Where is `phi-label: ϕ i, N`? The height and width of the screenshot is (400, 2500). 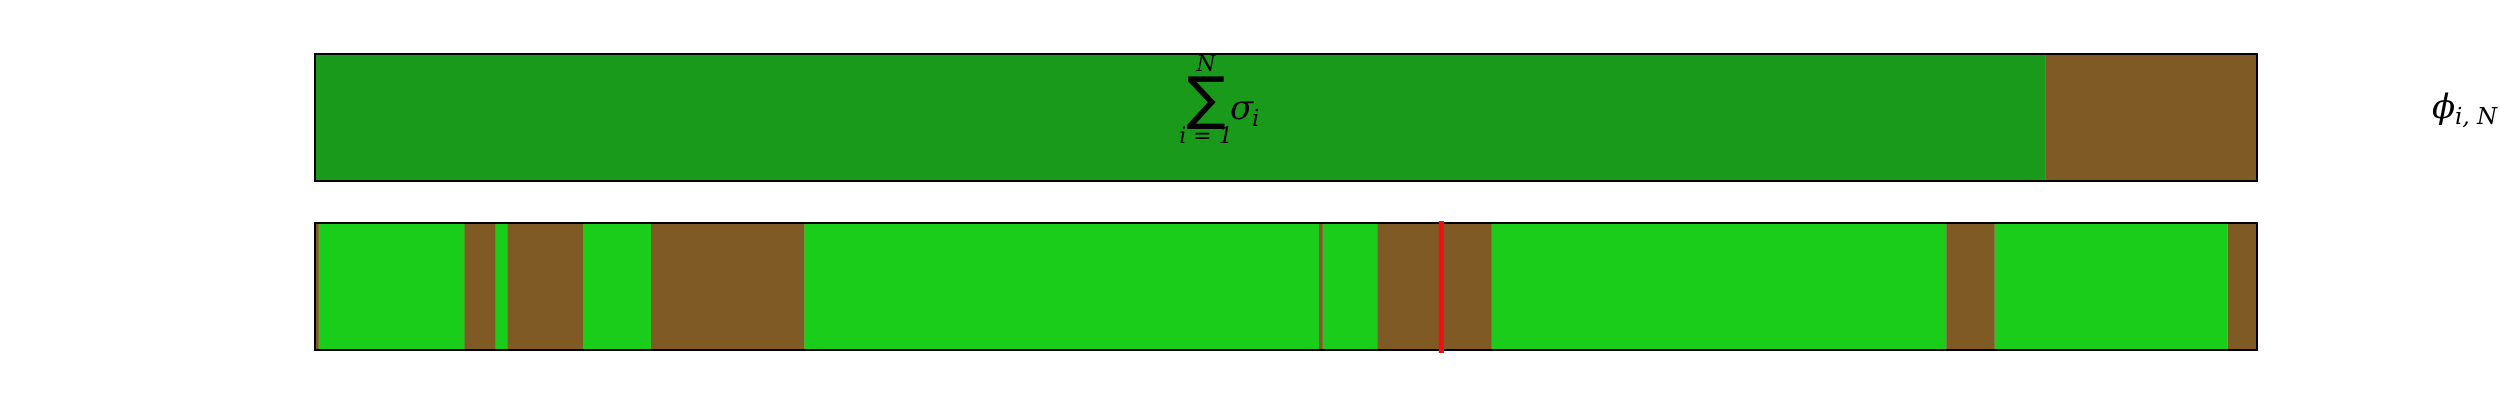
phi-label: ϕ i, N is located at coordinates (2465, 108).